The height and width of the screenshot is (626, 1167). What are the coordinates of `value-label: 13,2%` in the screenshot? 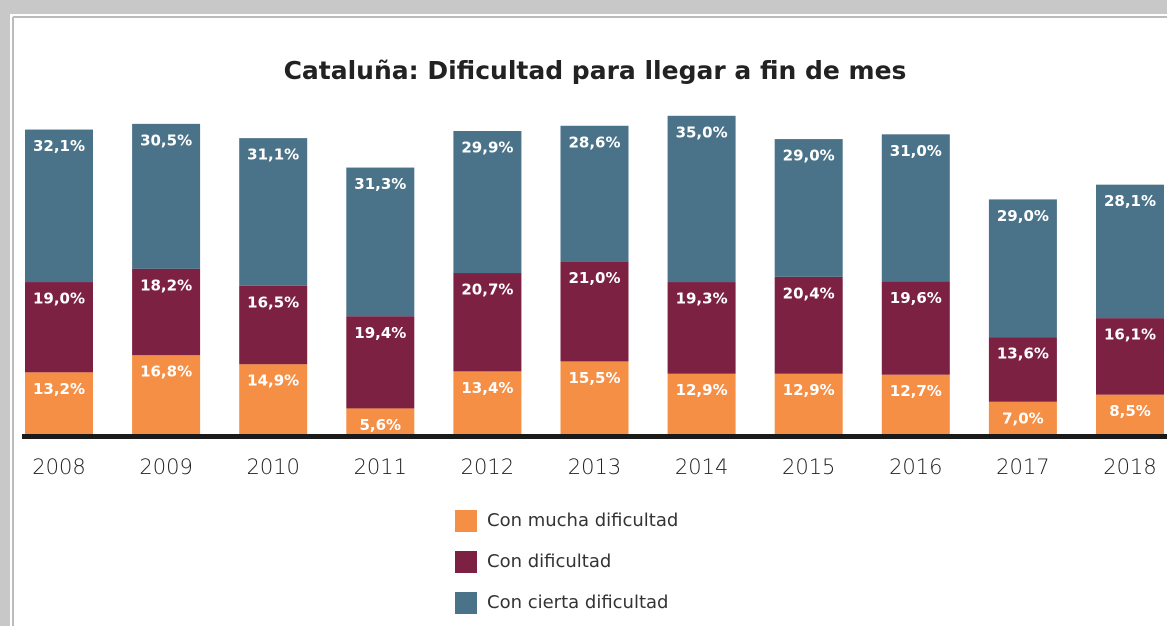 It's located at (59, 389).